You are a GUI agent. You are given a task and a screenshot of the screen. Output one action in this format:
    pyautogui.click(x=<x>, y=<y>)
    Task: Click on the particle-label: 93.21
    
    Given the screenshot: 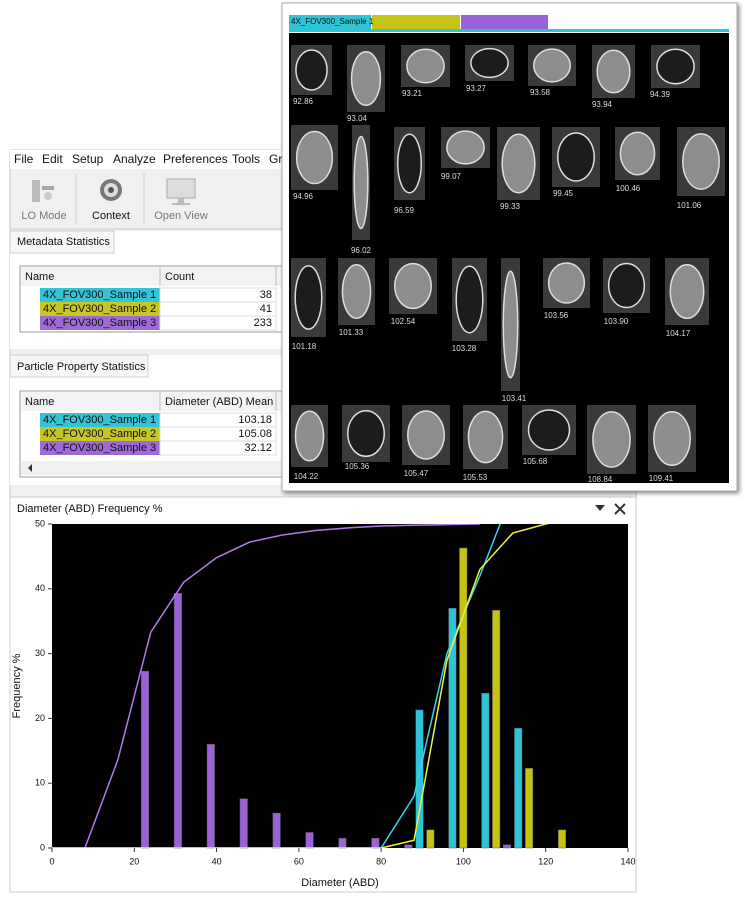 What is the action you would take?
    pyautogui.click(x=412, y=93)
    